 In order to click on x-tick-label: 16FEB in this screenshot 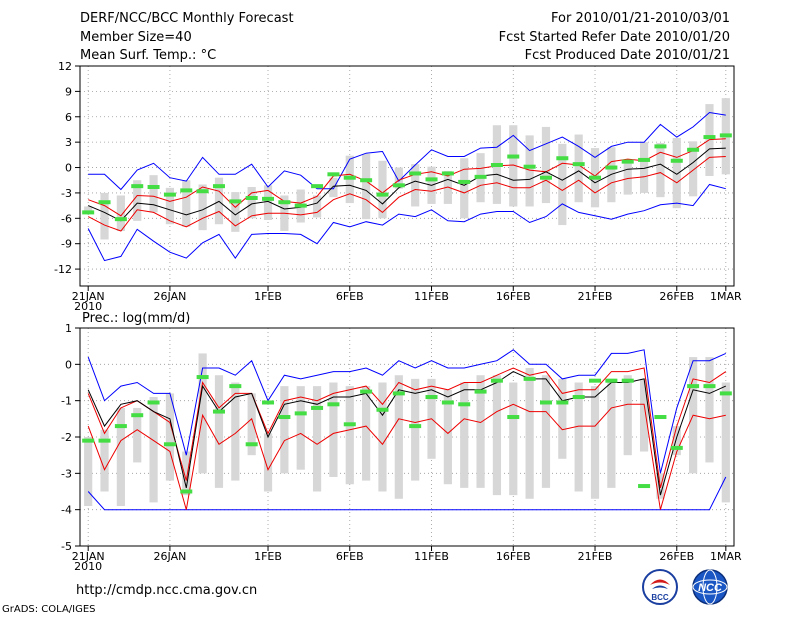, I will do `click(513, 556)`.